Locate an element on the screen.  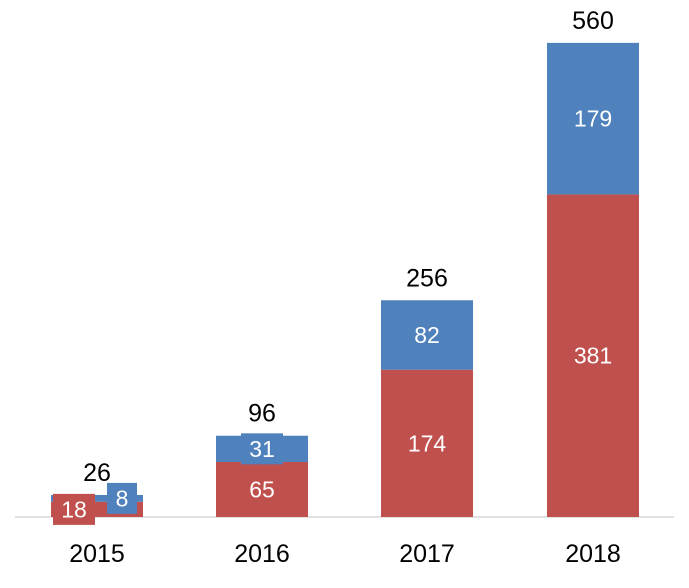
data-label-2017-series-2: 82 is located at coordinates (427, 335).